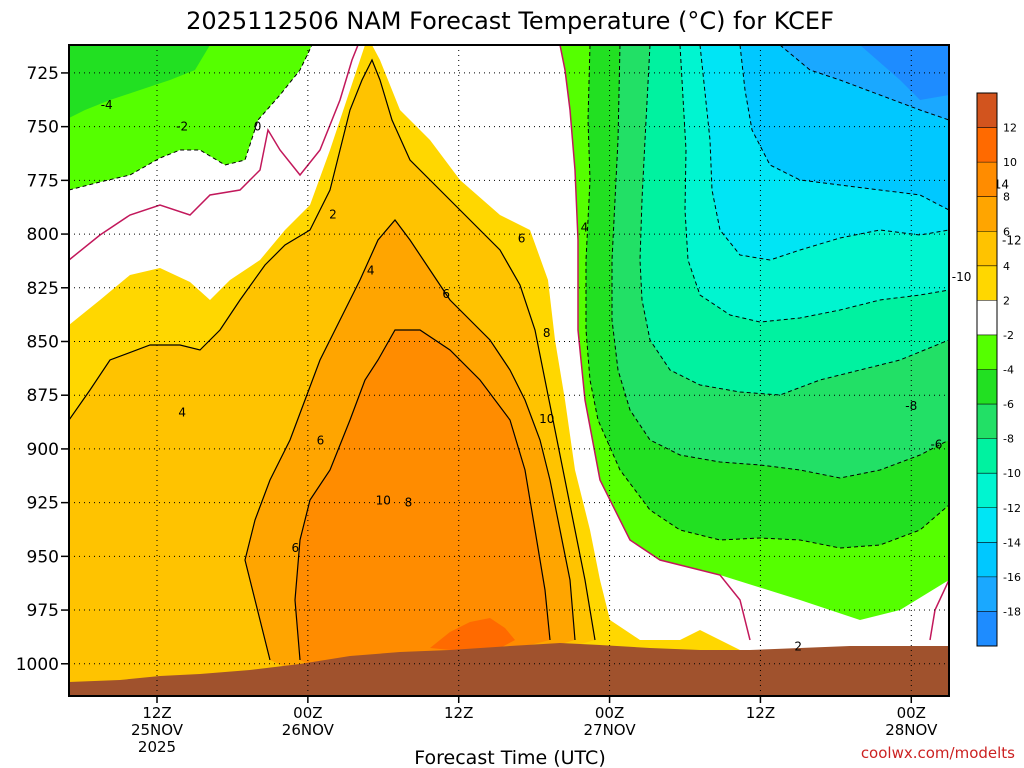 This screenshot has width=1024, height=768. What do you see at coordinates (43, 504) in the screenshot?
I see `y-tick-label: 925` at bounding box center [43, 504].